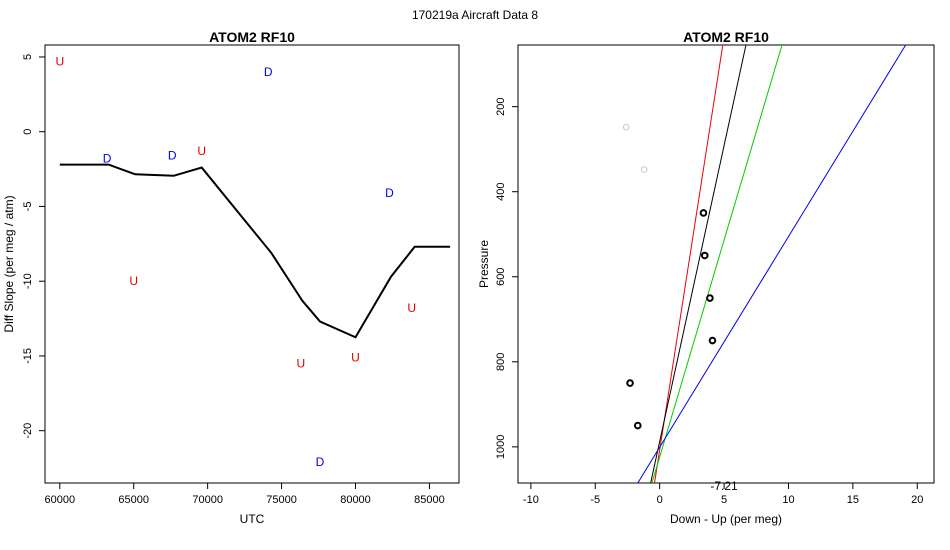 This screenshot has width=950, height=550. Describe the element at coordinates (726, 37) in the screenshot. I see `right-plot-title: ATOM2 RF10` at that location.